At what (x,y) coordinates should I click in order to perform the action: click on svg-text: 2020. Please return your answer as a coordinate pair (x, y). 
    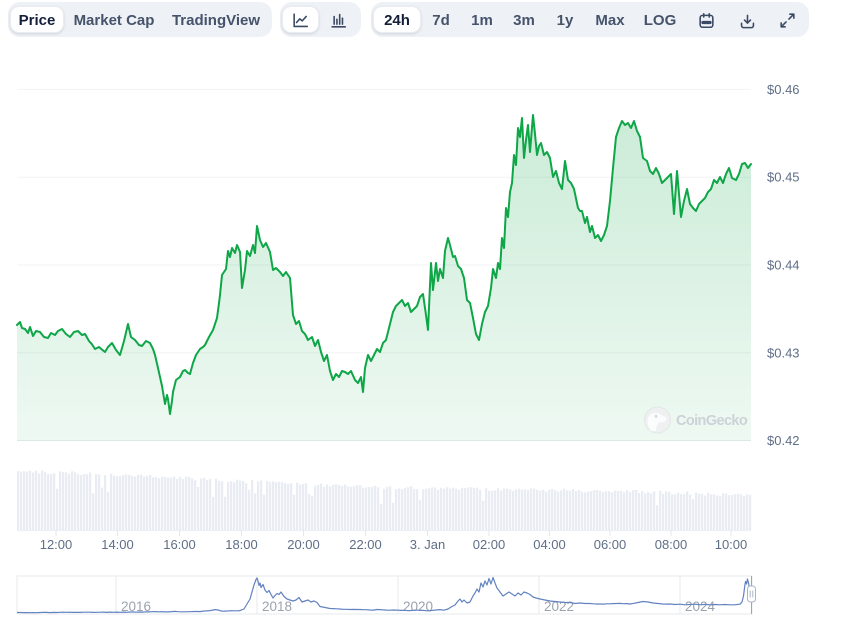
    Looking at the image, I should click on (418, 606).